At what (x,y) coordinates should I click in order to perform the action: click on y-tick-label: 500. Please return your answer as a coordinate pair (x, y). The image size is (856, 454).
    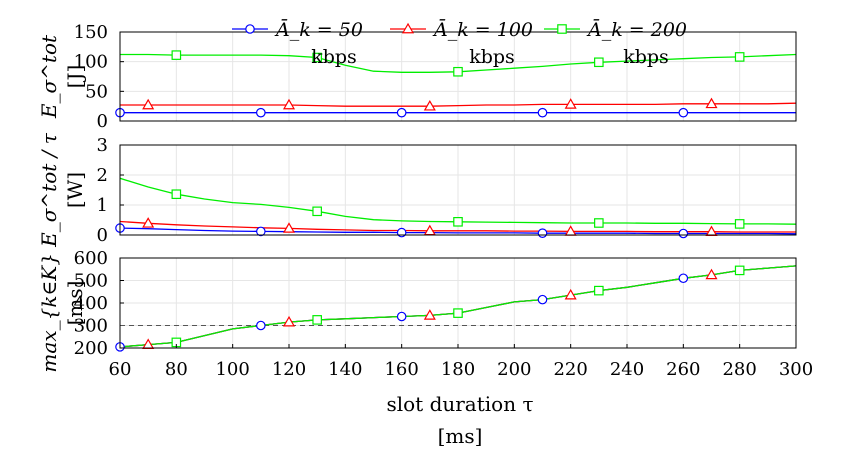
    Looking at the image, I should click on (91, 281).